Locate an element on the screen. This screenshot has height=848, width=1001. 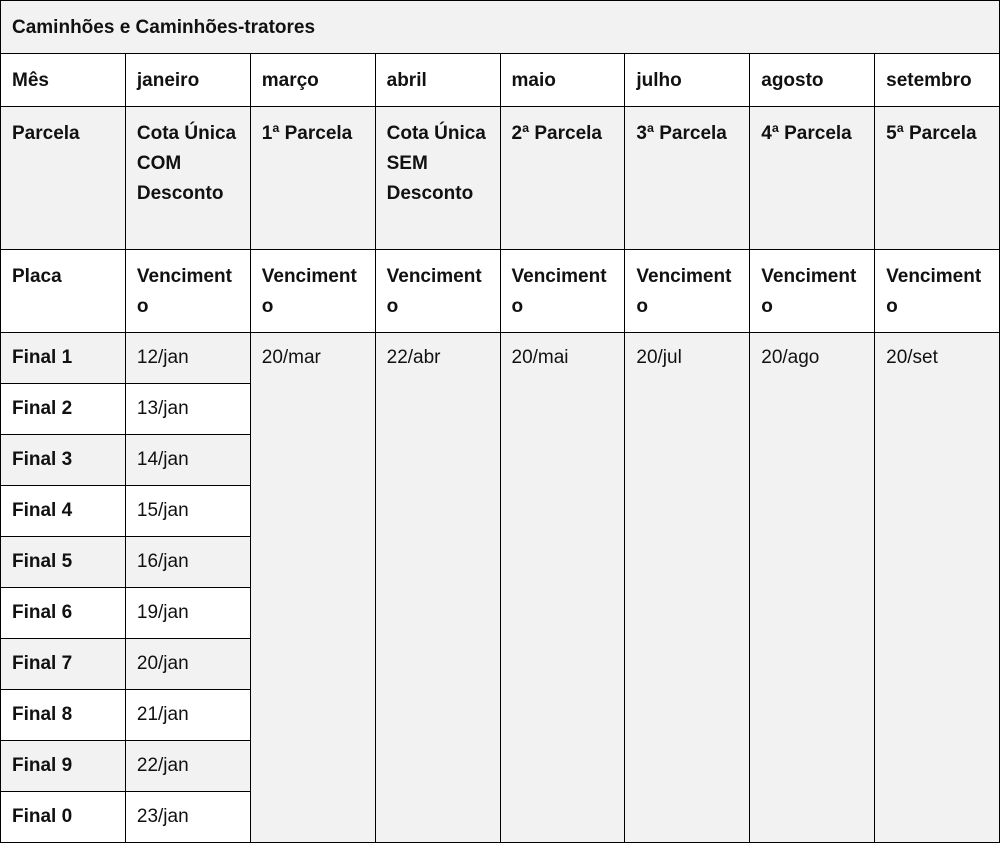
parcela-label: Parcela is located at coordinates (63, 178).